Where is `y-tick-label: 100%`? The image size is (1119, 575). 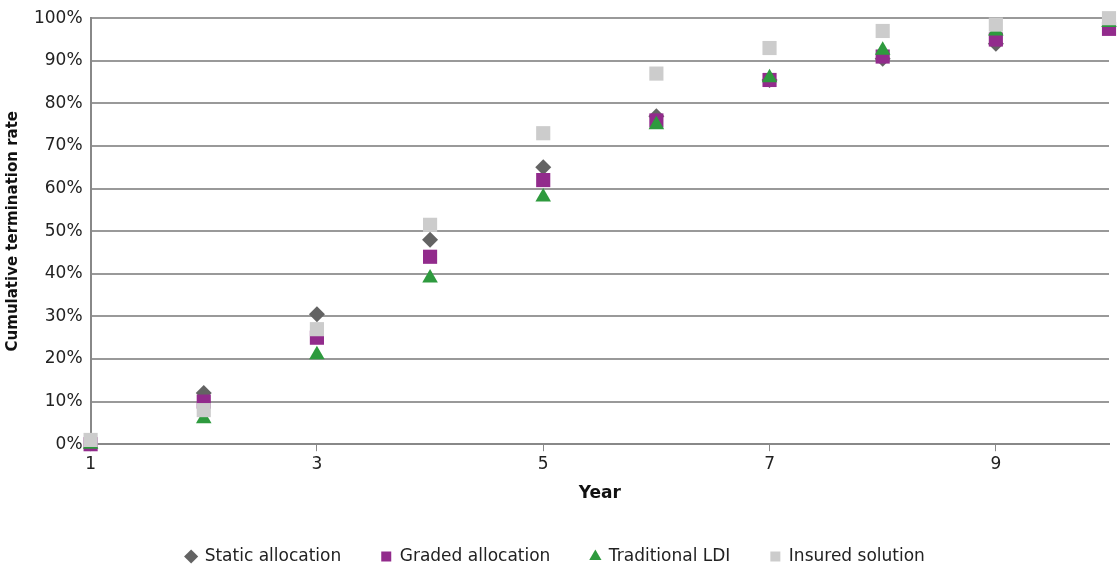 y-tick-label: 100% is located at coordinates (58, 16).